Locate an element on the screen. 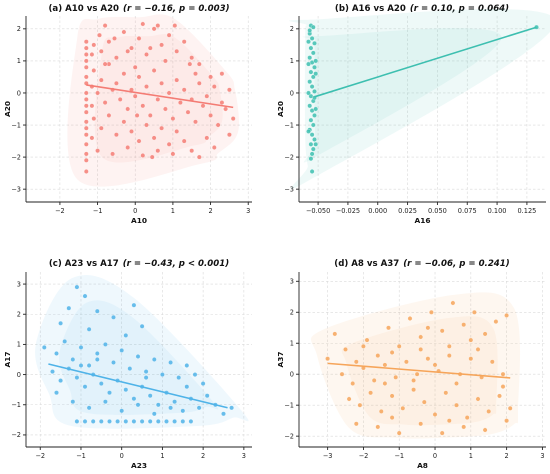  regression-line is located at coordinates (425, 62).